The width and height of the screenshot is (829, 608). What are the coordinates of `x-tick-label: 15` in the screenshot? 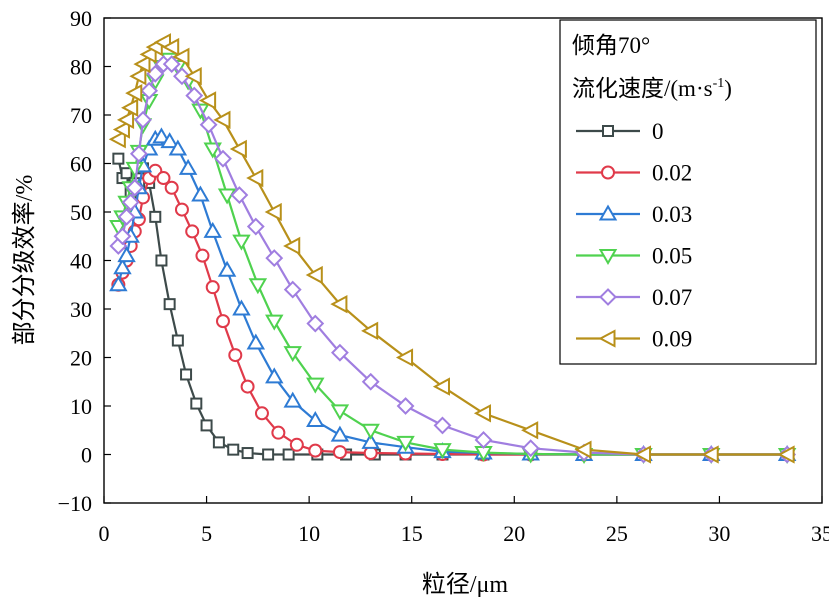 It's located at (412, 533).